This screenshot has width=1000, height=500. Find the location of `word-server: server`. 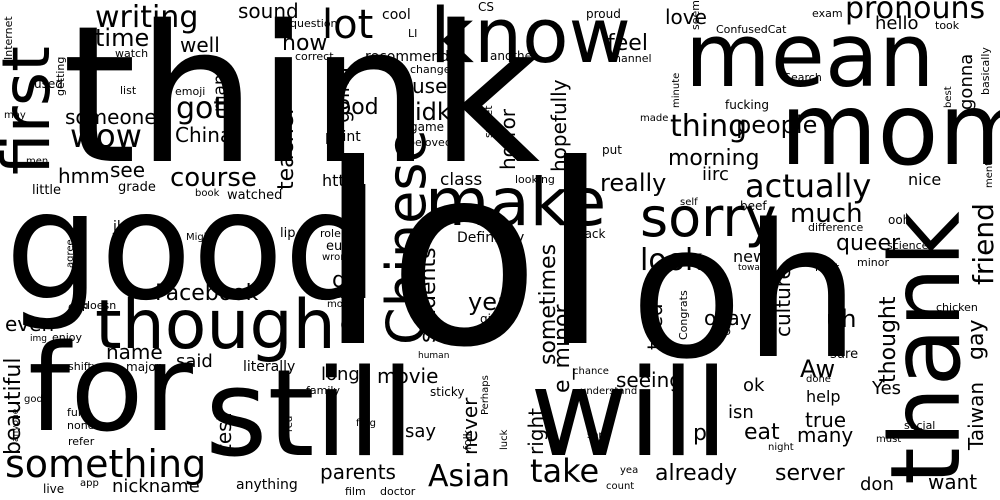

word-server: server is located at coordinates (810, 473).